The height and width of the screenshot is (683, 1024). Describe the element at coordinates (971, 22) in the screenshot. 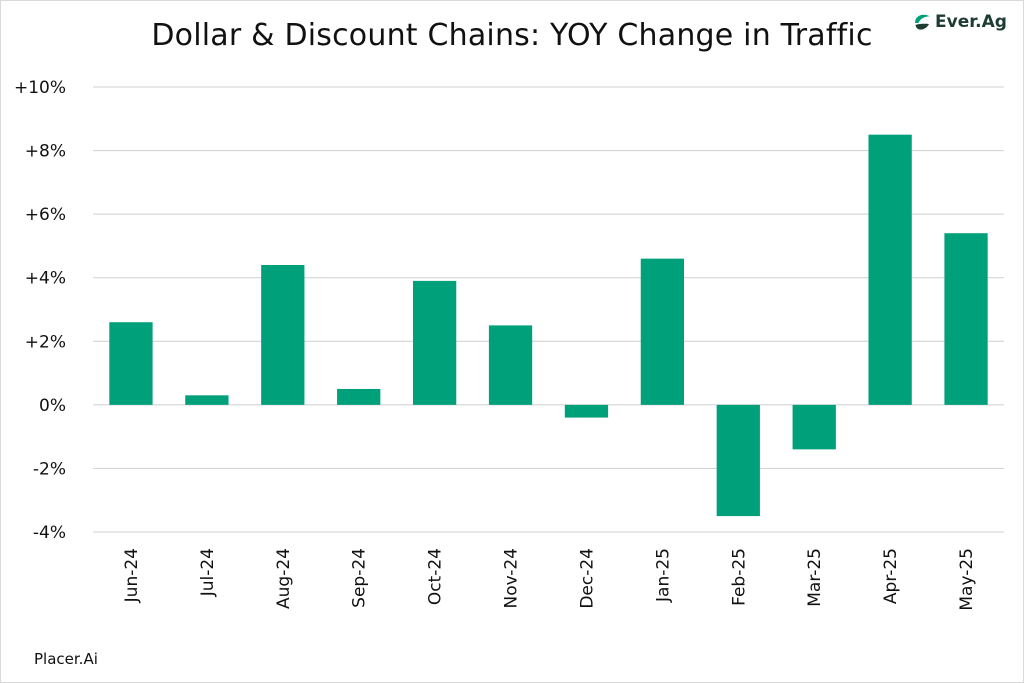

I see `logo-text: Ever.Ag` at that location.